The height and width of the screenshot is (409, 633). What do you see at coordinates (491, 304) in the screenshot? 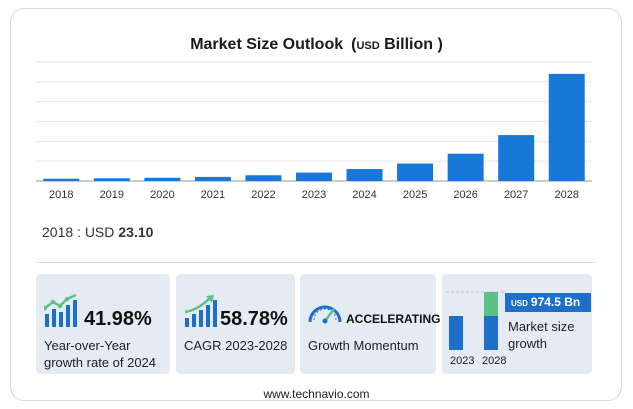
I see `mini-bar-growth` at bounding box center [491, 304].